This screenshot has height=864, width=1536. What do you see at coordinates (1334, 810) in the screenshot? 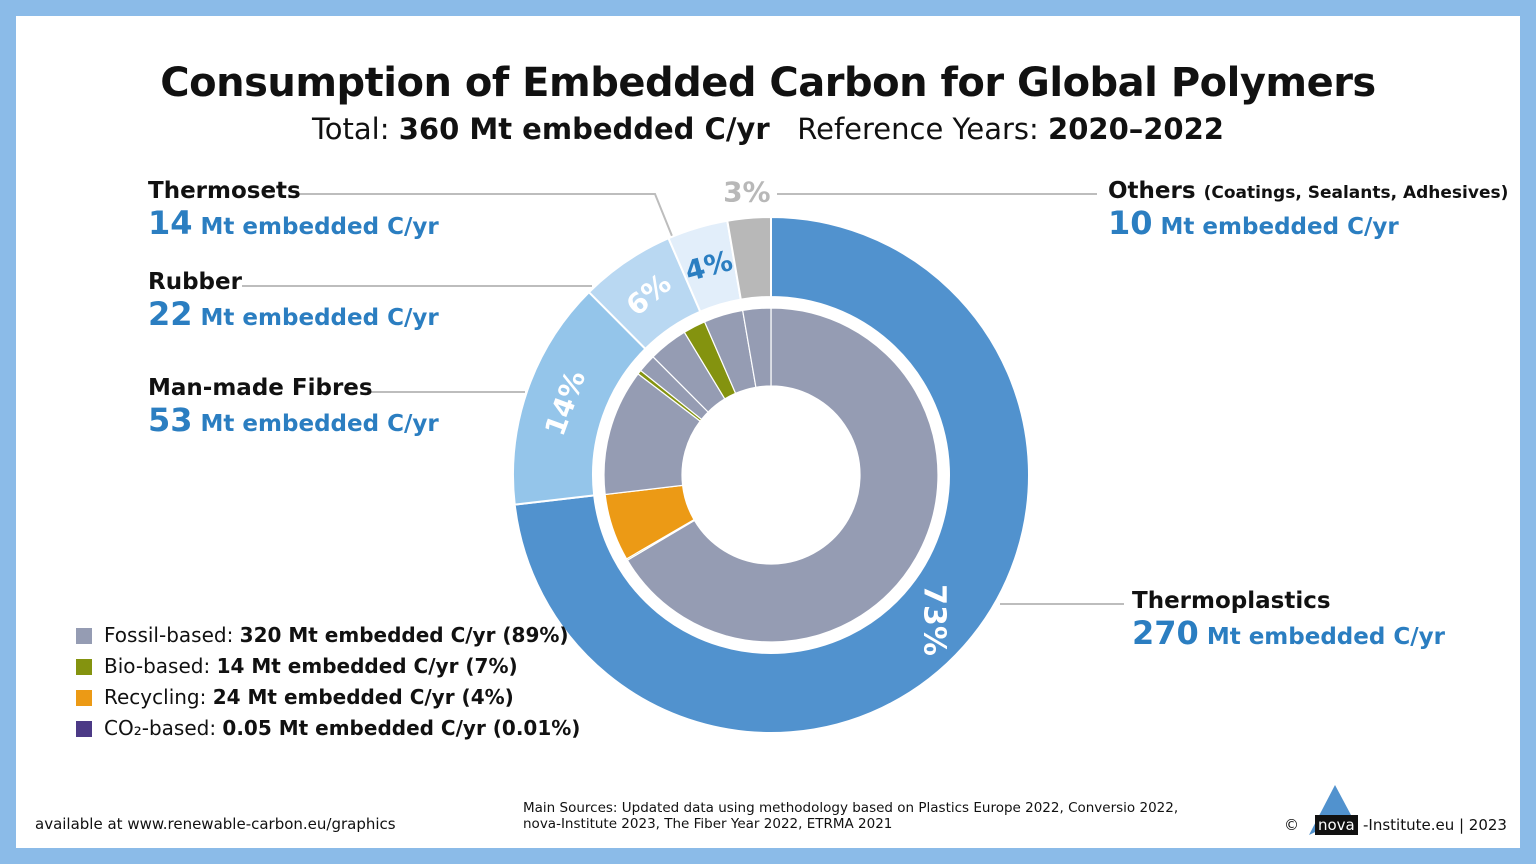
I see `nova-logo: nova` at bounding box center [1334, 810].